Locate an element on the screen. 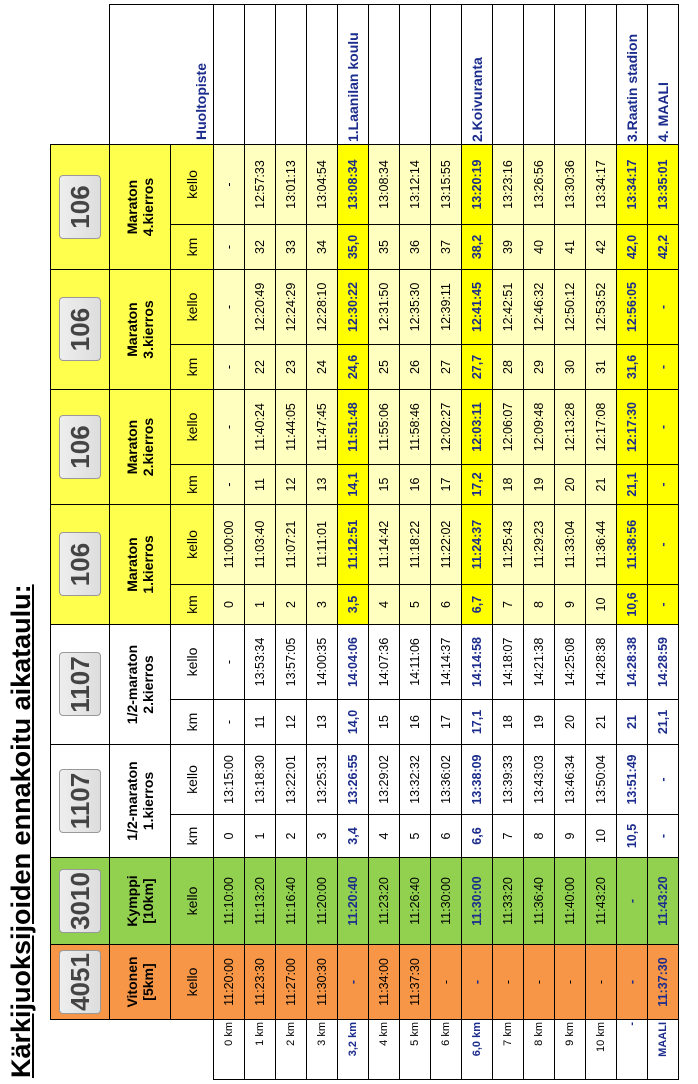 The height and width of the screenshot is (1084, 698). cell: 13:39:33 is located at coordinates (508, 779).